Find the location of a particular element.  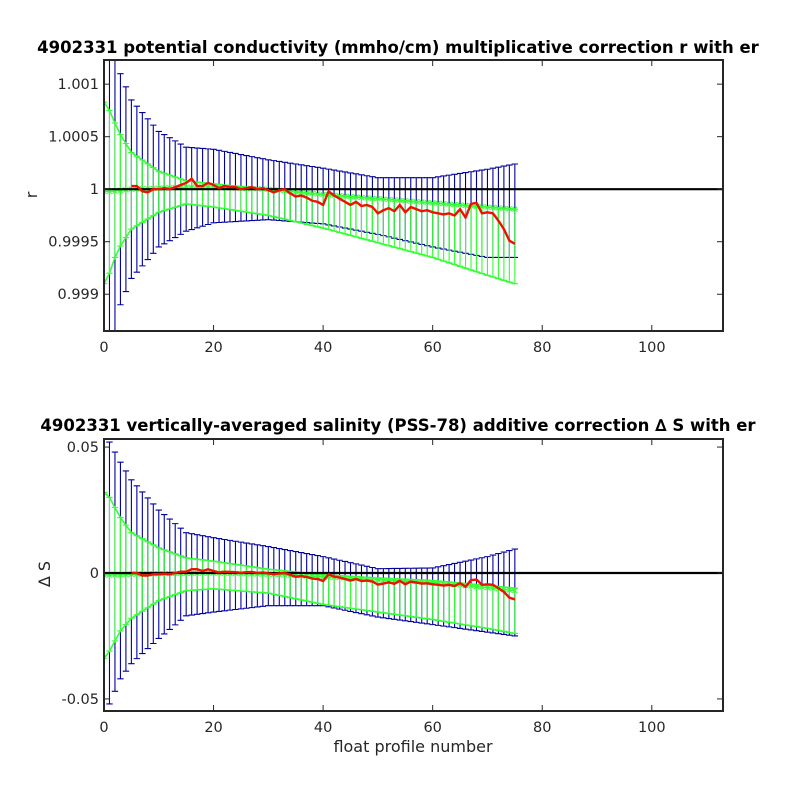

y-tick-label: 0.9995 is located at coordinates (73, 243).